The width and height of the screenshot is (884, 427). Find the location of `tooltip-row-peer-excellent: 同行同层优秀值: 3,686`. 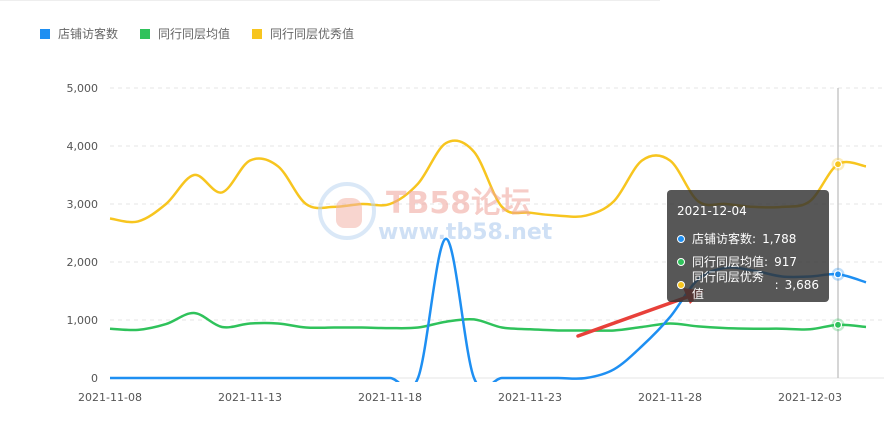

tooltip-row-peer-excellent: 同行同层优秀值: 3,686 is located at coordinates (748, 285).